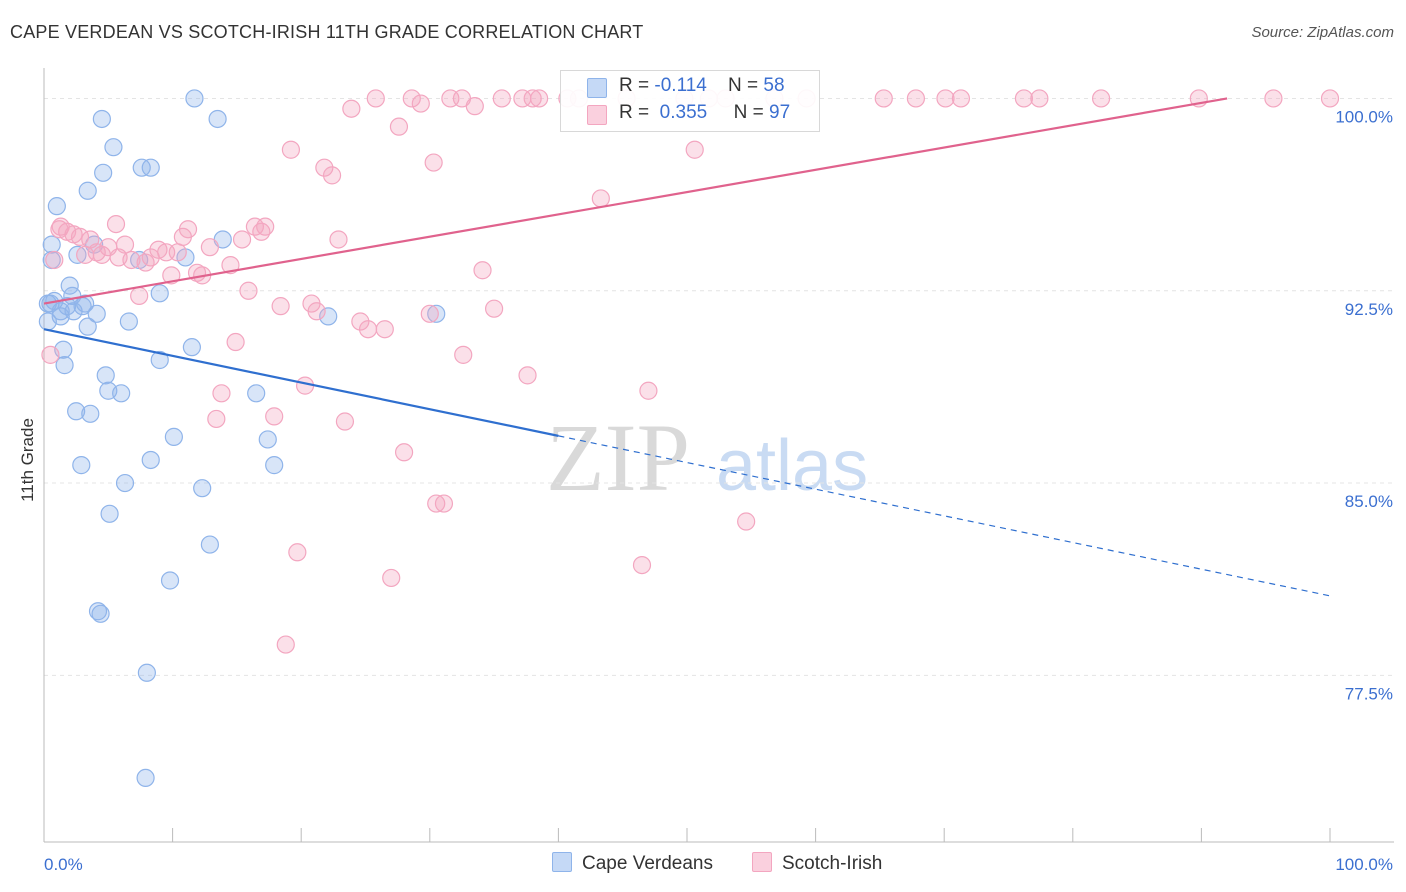 The width and height of the screenshot is (1406, 892). I want to click on watermark-atlas: atlas, so click(792, 466).